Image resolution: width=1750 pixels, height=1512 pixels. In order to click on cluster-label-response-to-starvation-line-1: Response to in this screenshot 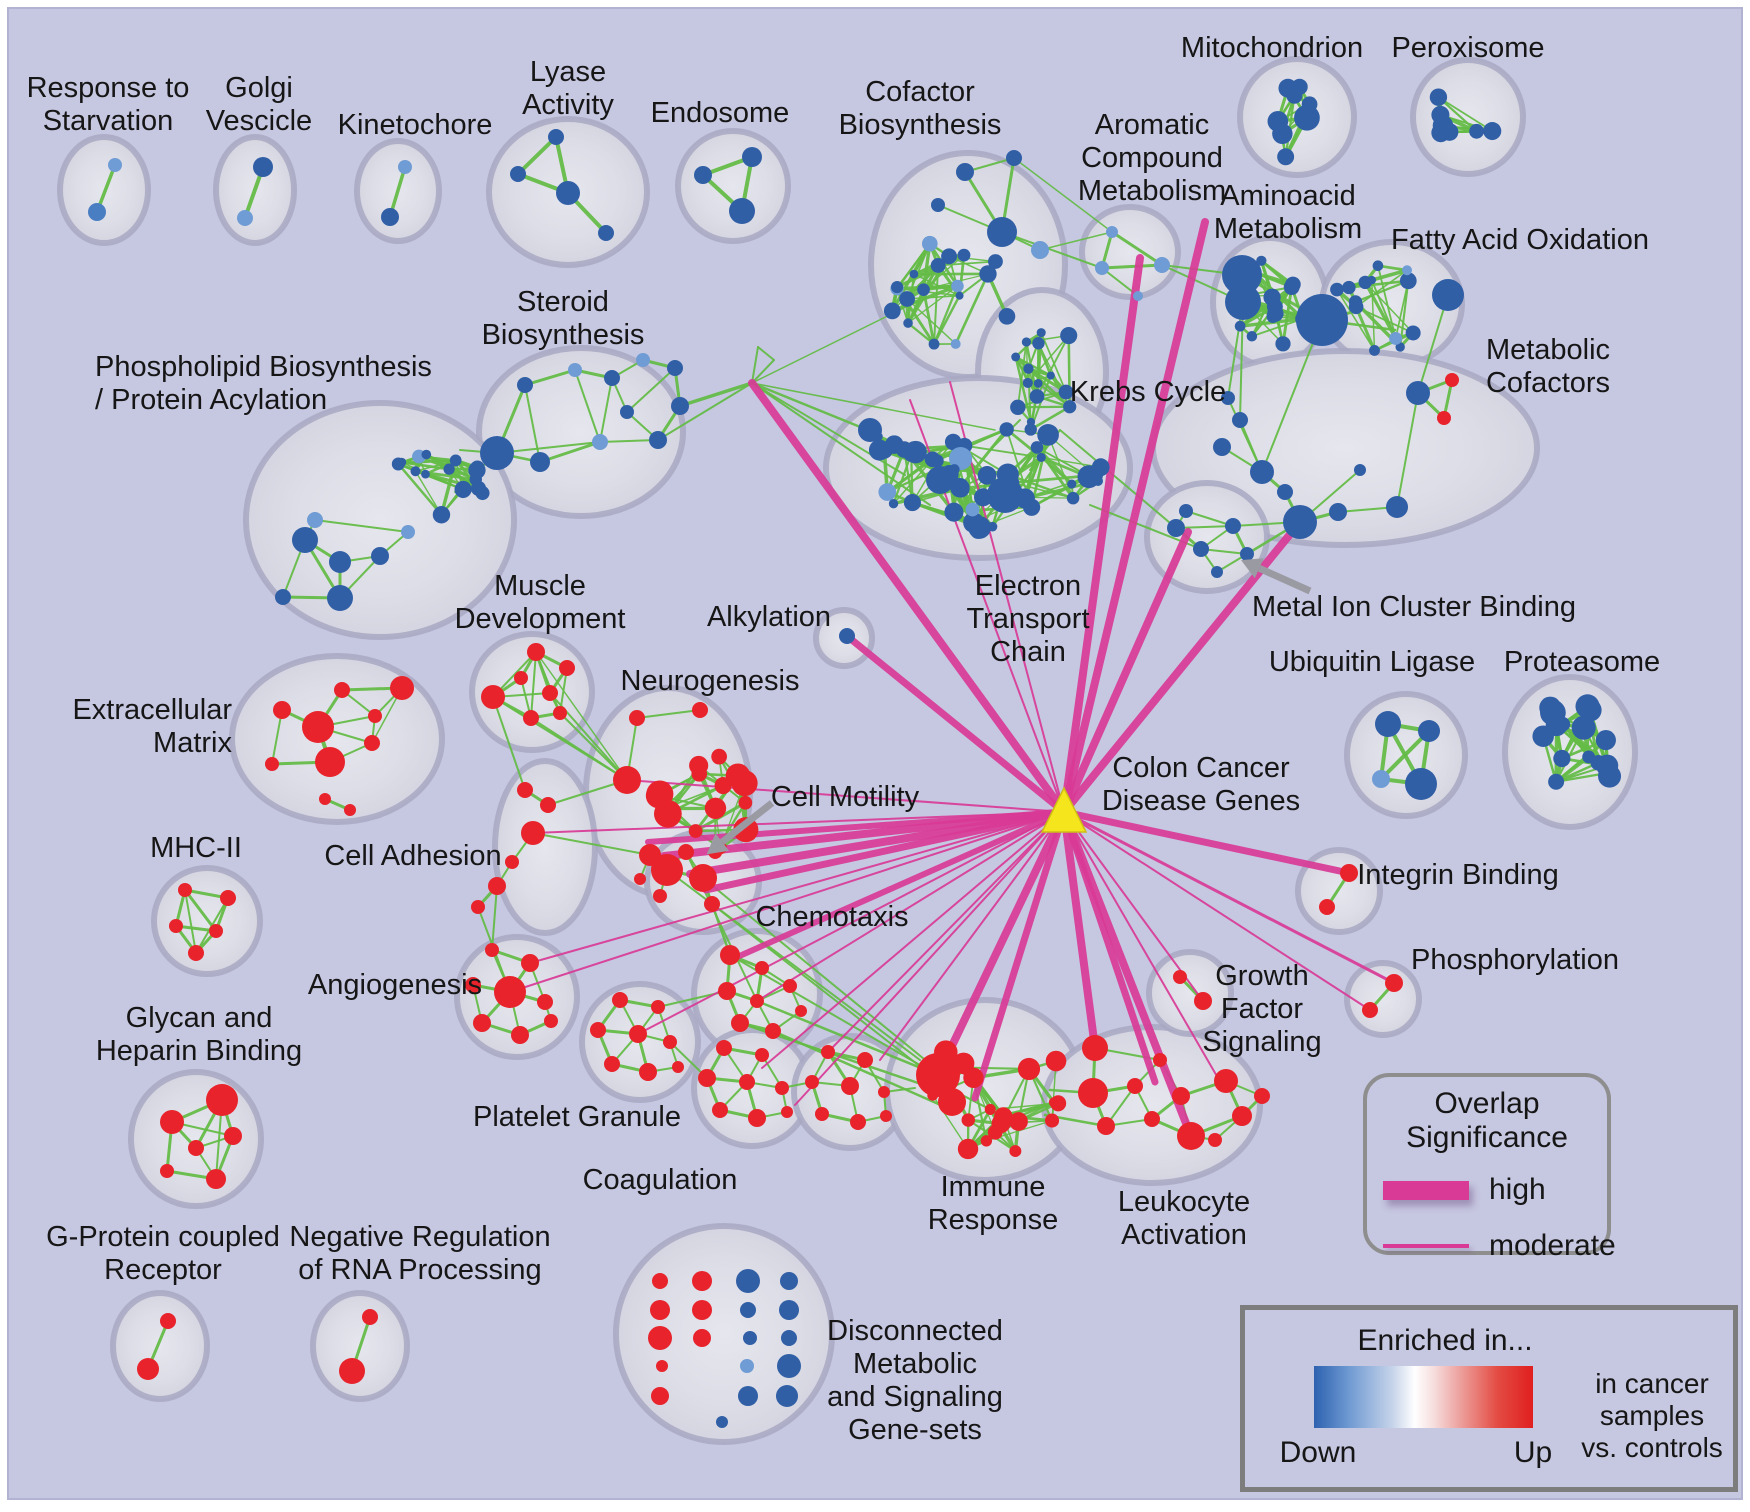, I will do `click(108, 88)`.